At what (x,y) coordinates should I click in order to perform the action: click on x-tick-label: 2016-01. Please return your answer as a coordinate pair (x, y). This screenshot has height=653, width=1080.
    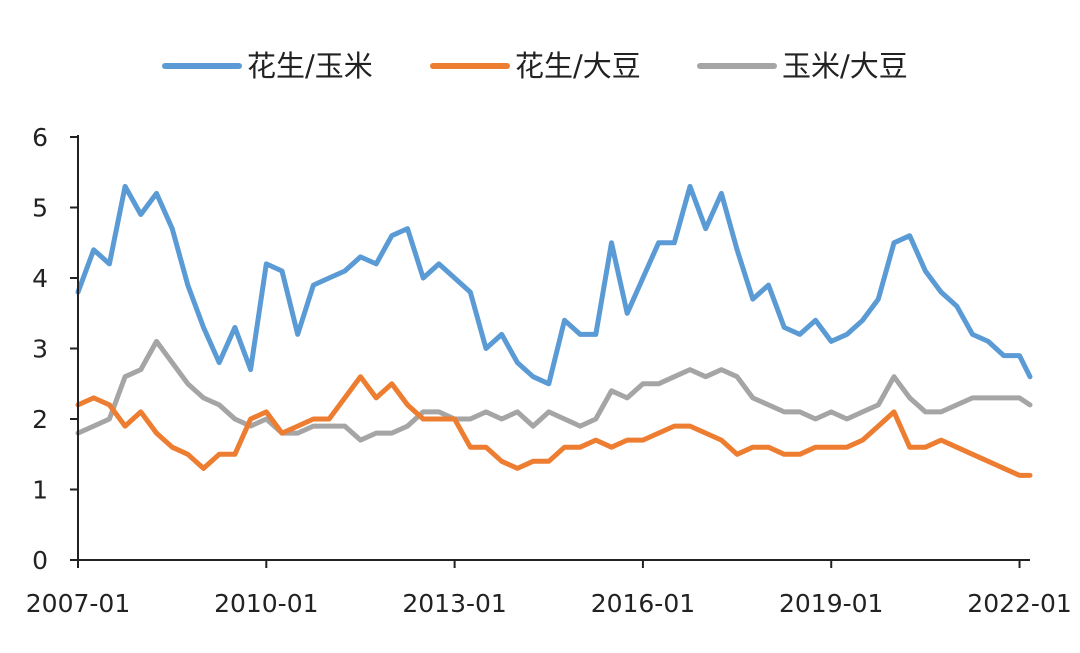
    Looking at the image, I should click on (643, 603).